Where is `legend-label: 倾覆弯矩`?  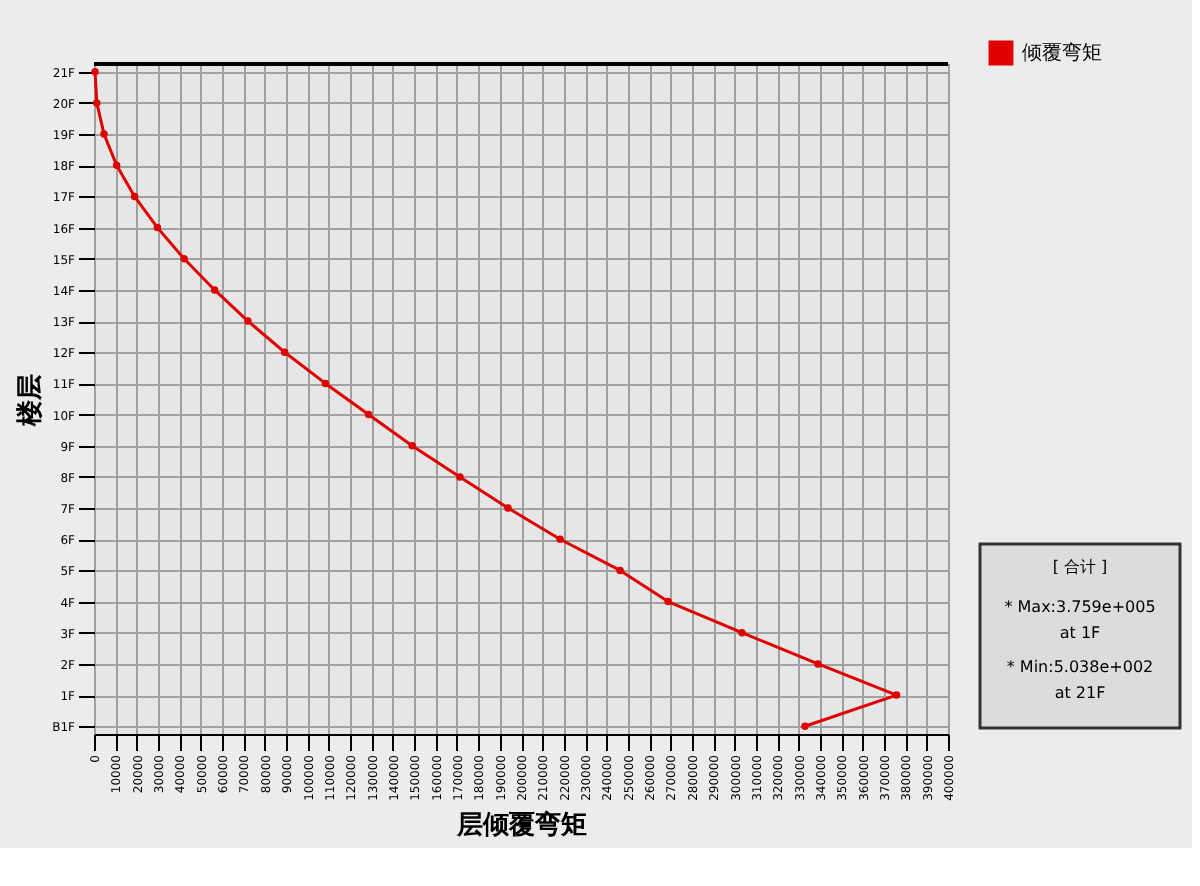 legend-label: 倾覆弯矩 is located at coordinates (1062, 53).